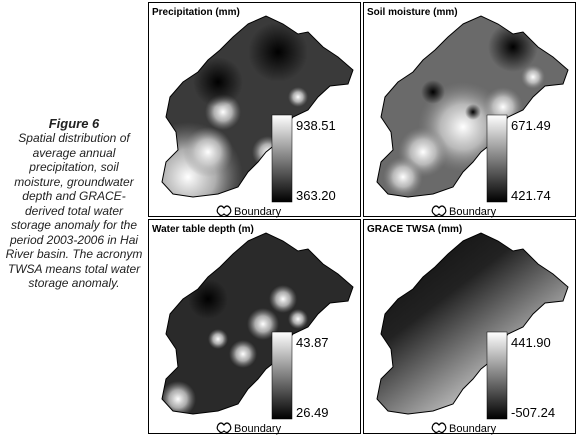 Image resolution: width=580 pixels, height=440 pixels. What do you see at coordinates (316, 195) in the screenshot?
I see `min-label: 363.20` at bounding box center [316, 195].